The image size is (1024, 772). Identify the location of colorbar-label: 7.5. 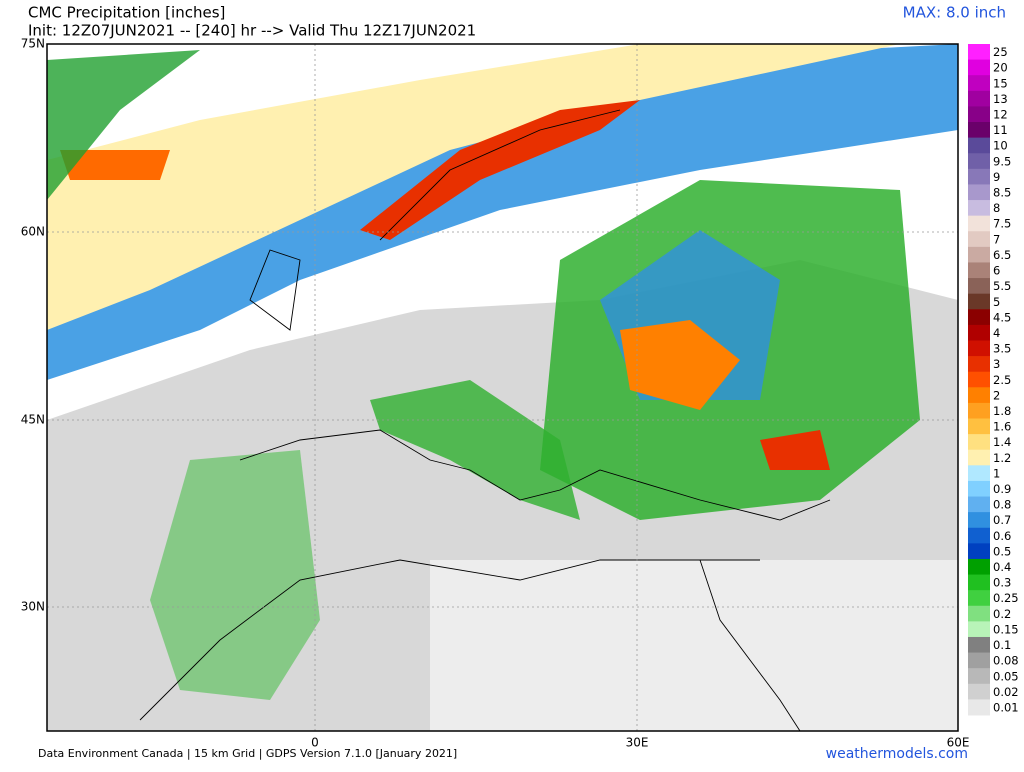
(1002, 224).